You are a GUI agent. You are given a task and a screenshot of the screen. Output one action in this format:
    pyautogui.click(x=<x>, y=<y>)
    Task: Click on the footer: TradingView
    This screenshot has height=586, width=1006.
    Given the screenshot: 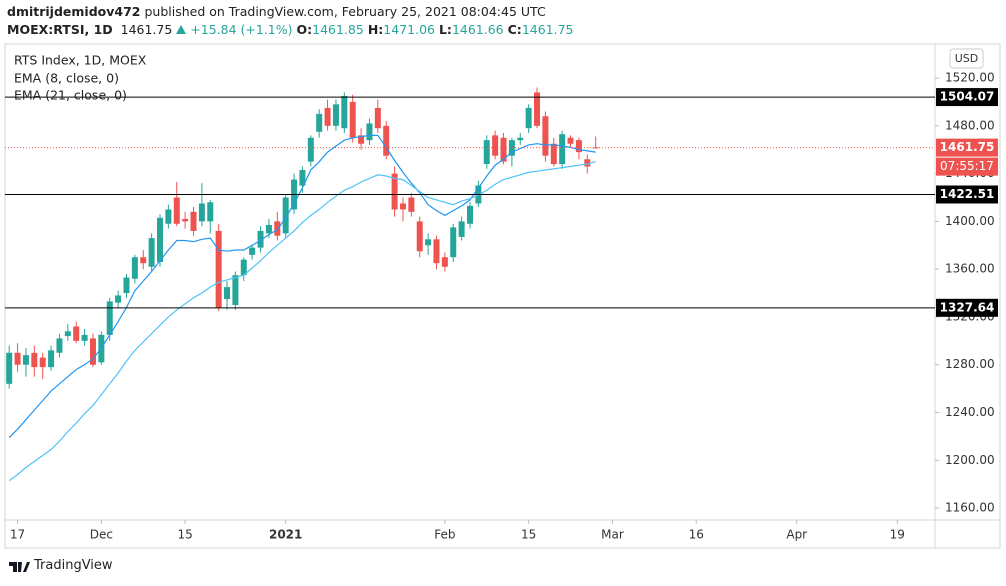 What is the action you would take?
    pyautogui.click(x=60, y=565)
    